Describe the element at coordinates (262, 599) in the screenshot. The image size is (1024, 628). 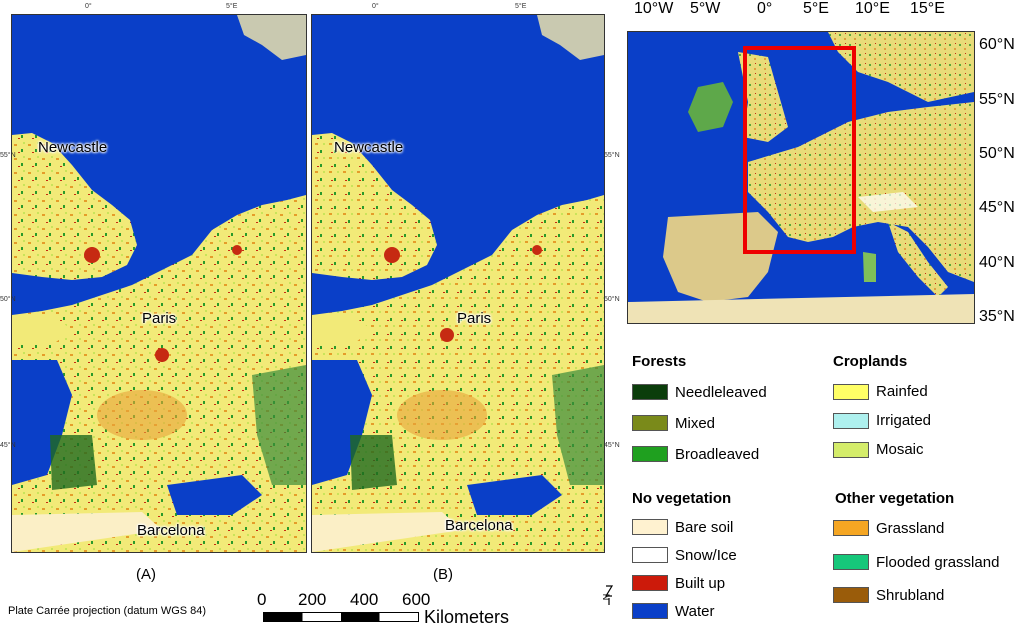
I see `scale-tick-0: 0` at that location.